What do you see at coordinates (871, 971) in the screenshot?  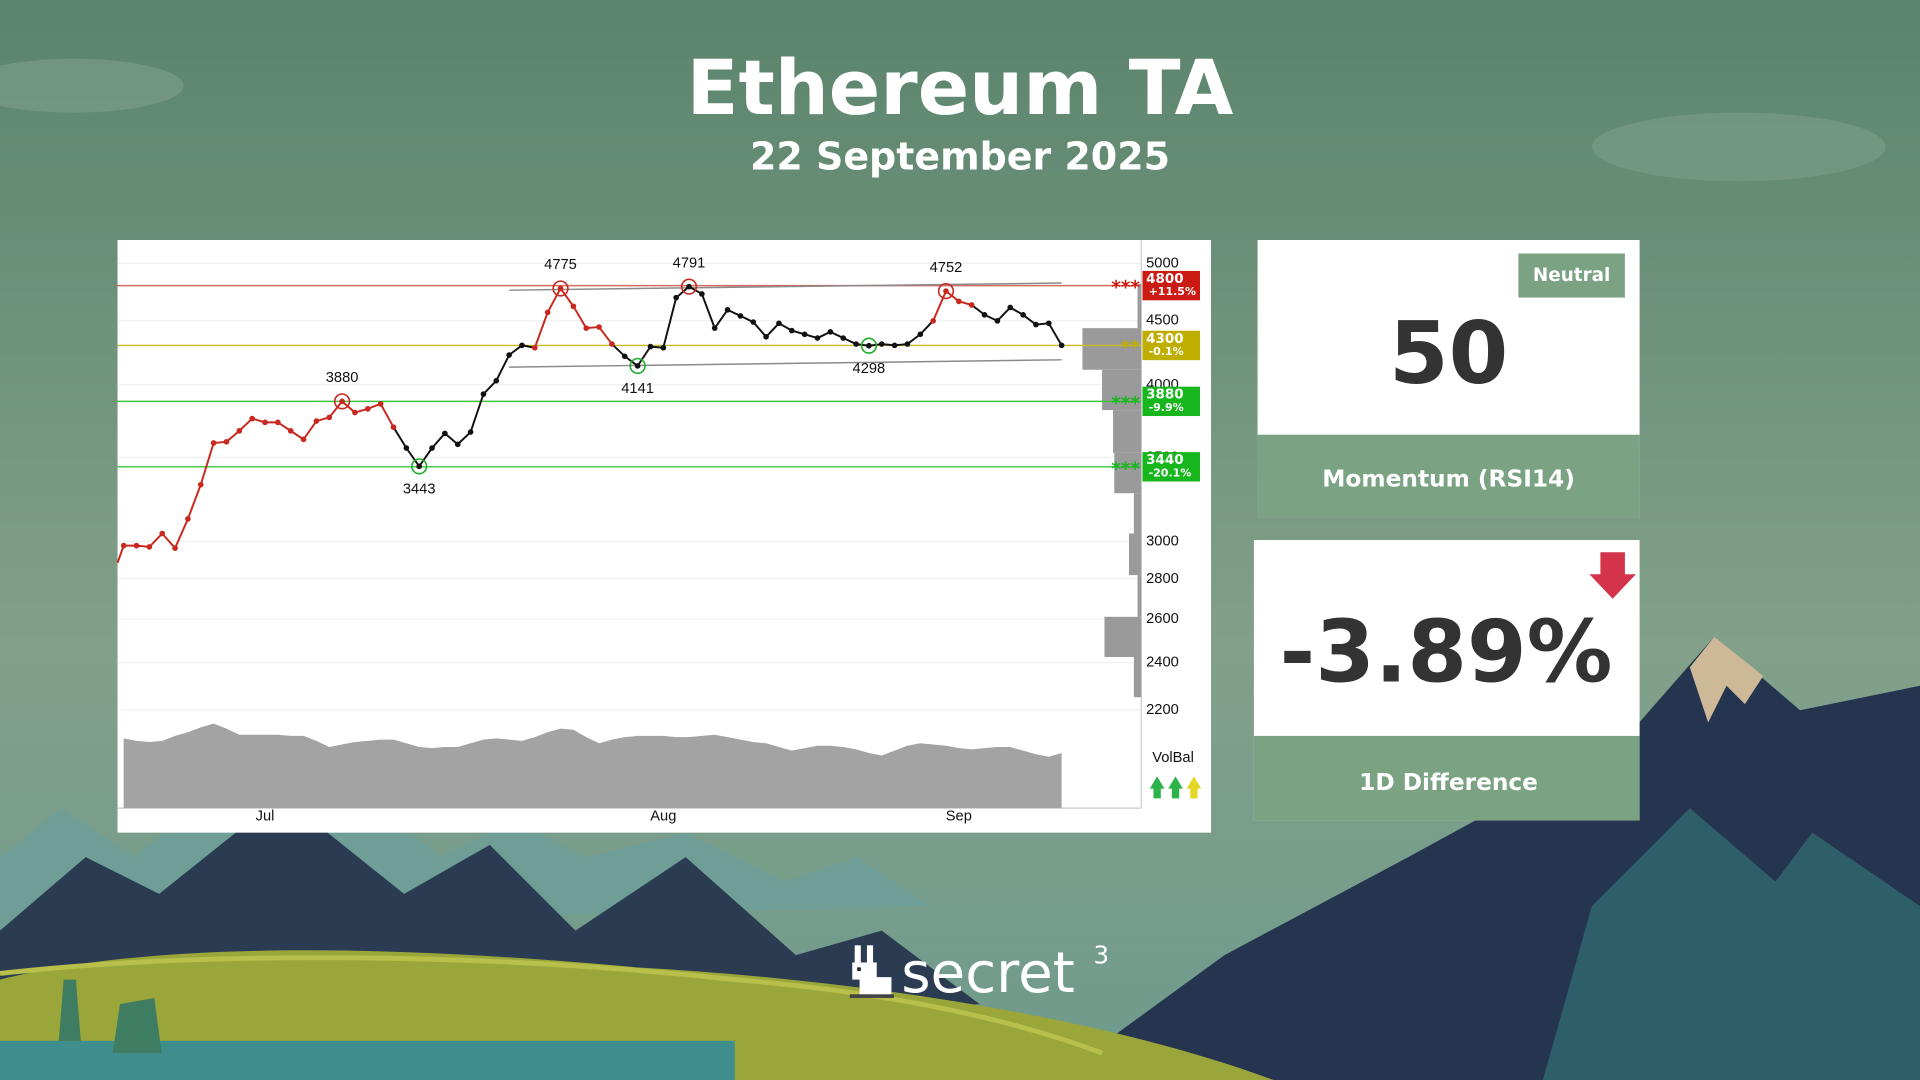 I see `bunny-icon` at bounding box center [871, 971].